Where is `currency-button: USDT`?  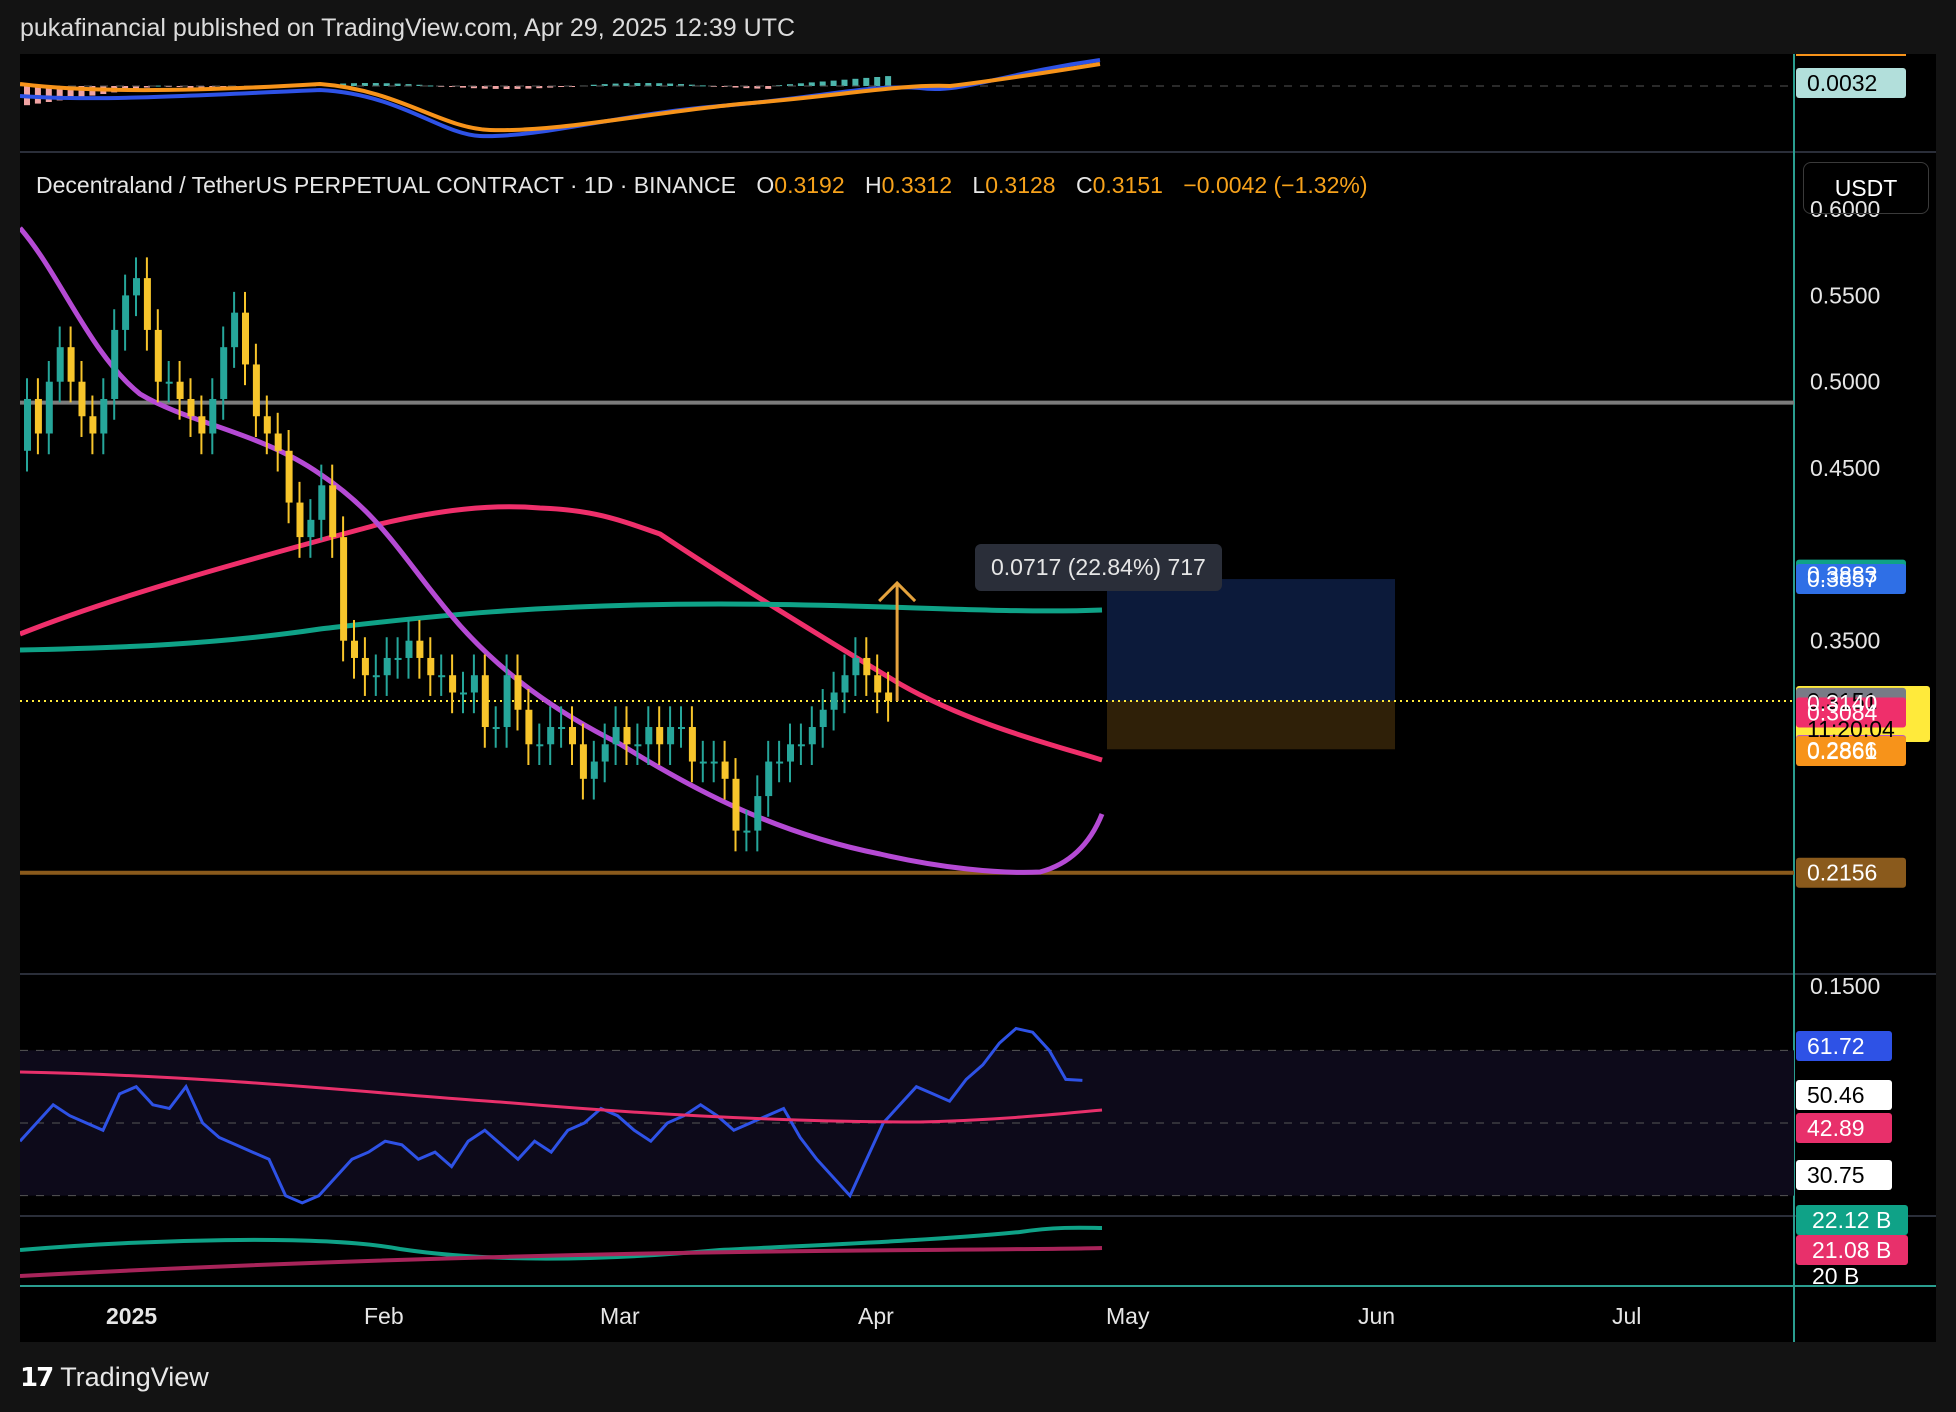
currency-button: USDT is located at coordinates (1866, 188).